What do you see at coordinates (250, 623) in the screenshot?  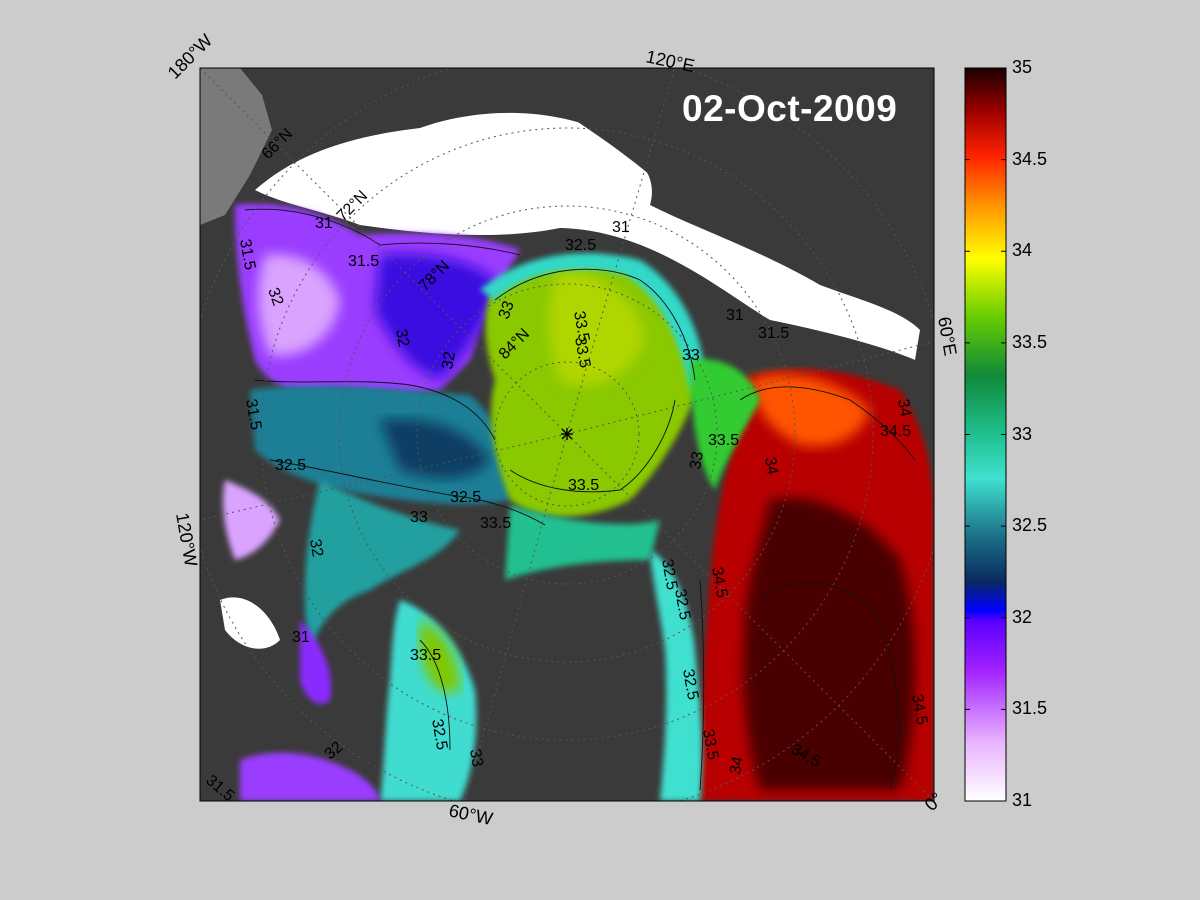 I see `archipelago-ice` at bounding box center [250, 623].